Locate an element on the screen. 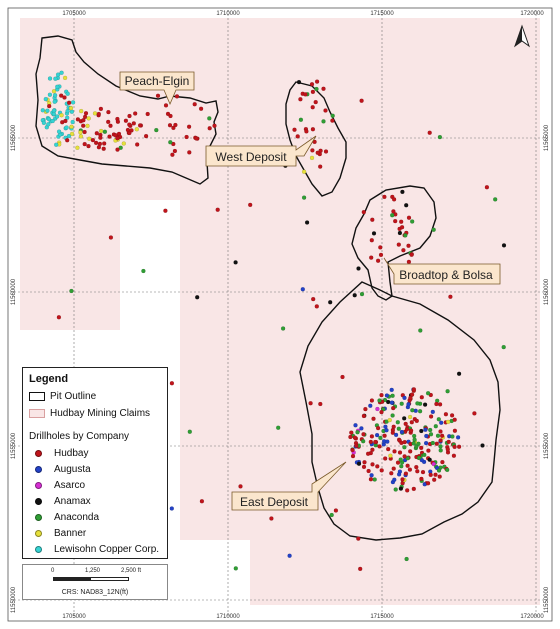  pit-outline-east-deposit is located at coordinates (400, 411).